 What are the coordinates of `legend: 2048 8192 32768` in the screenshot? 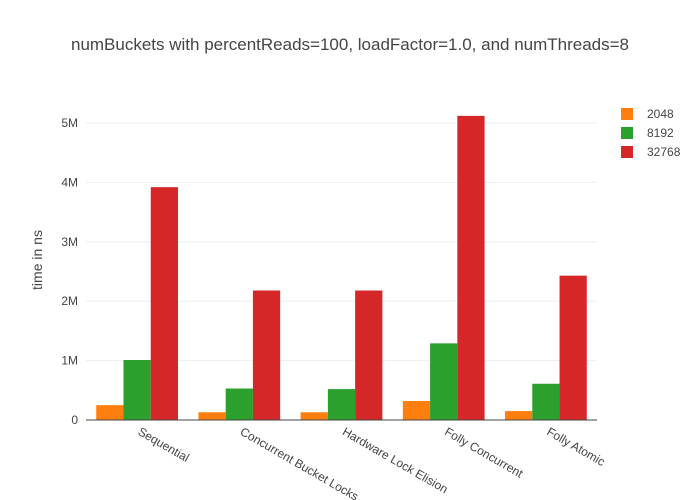 It's located at (651, 133).